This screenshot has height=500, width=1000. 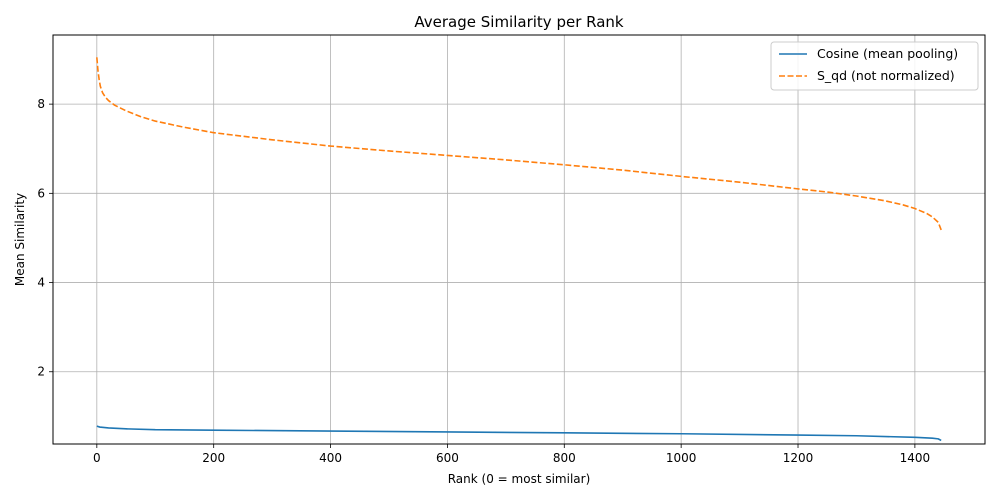 I want to click on x-tick-label: 1200, so click(x=798, y=458).